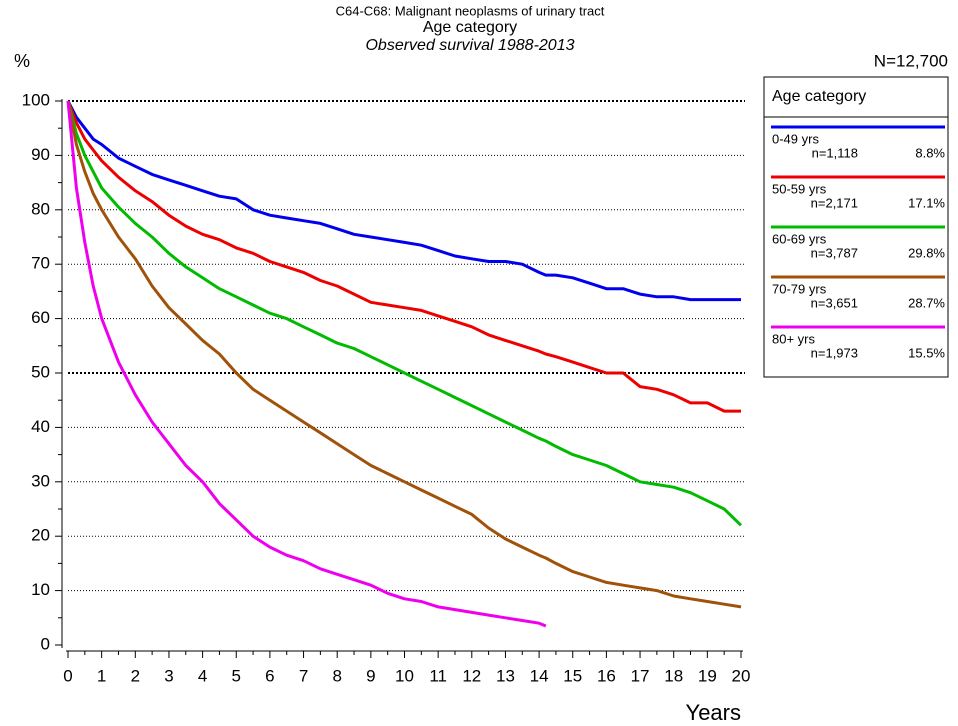 This screenshot has width=958, height=726. I want to click on x-tick-label: 16, so click(606, 675).